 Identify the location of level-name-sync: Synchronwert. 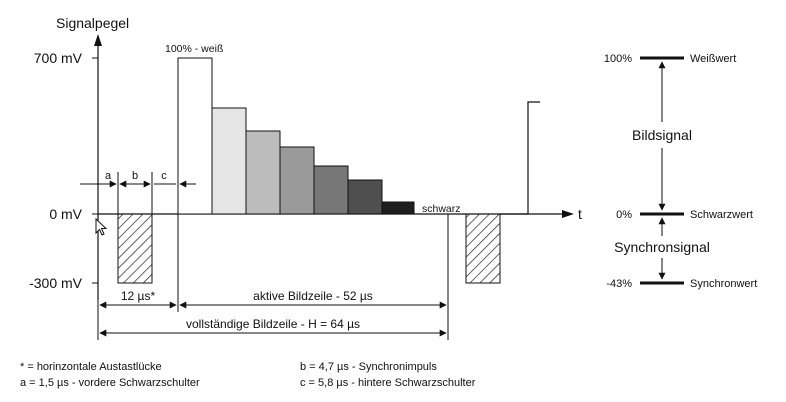
(723, 284).